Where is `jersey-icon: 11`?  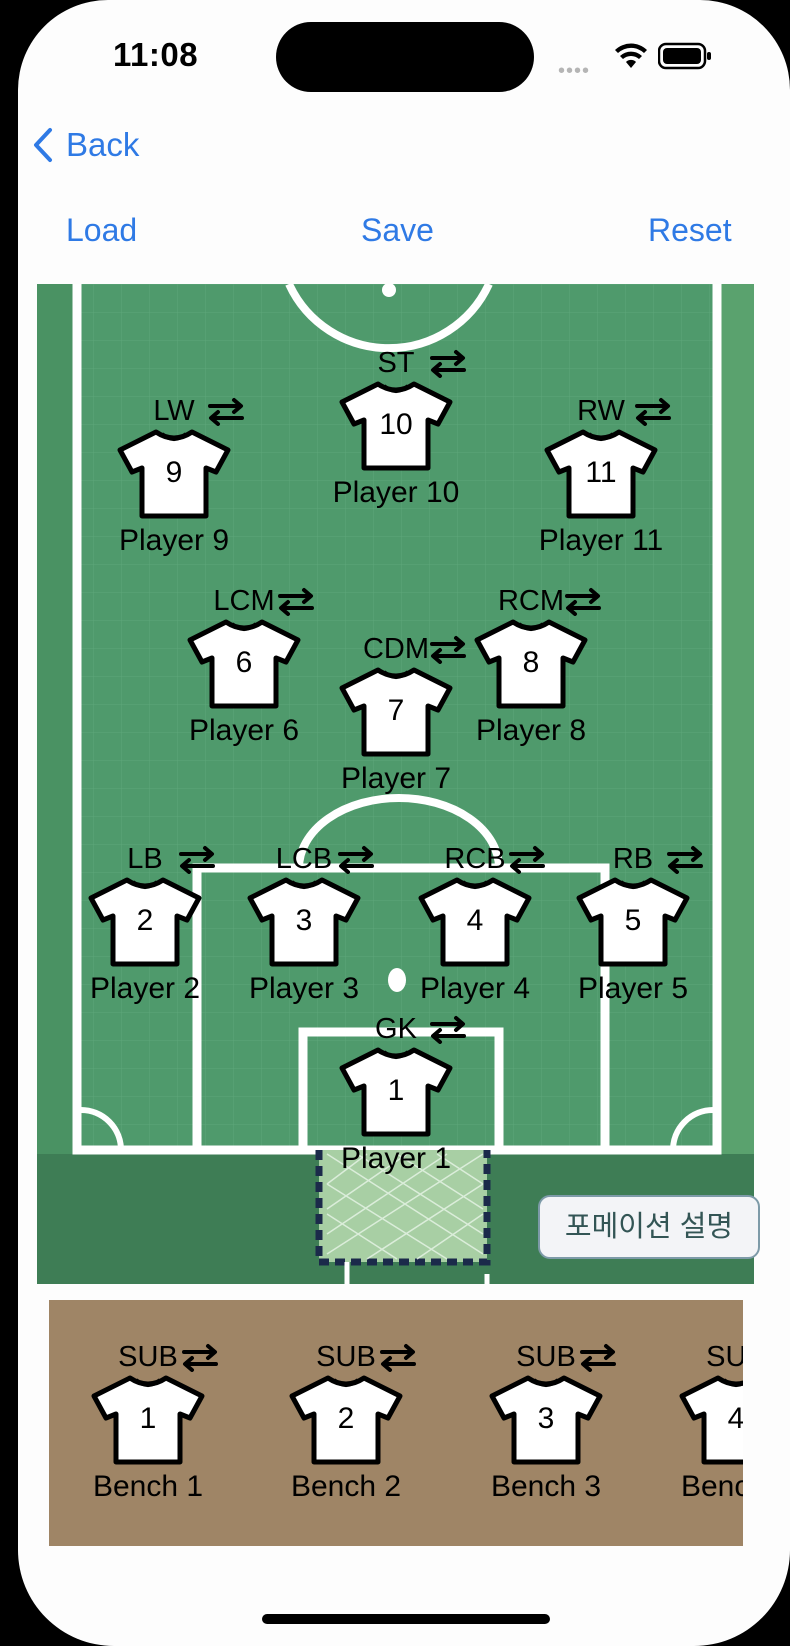 jersey-icon: 11 is located at coordinates (601, 474).